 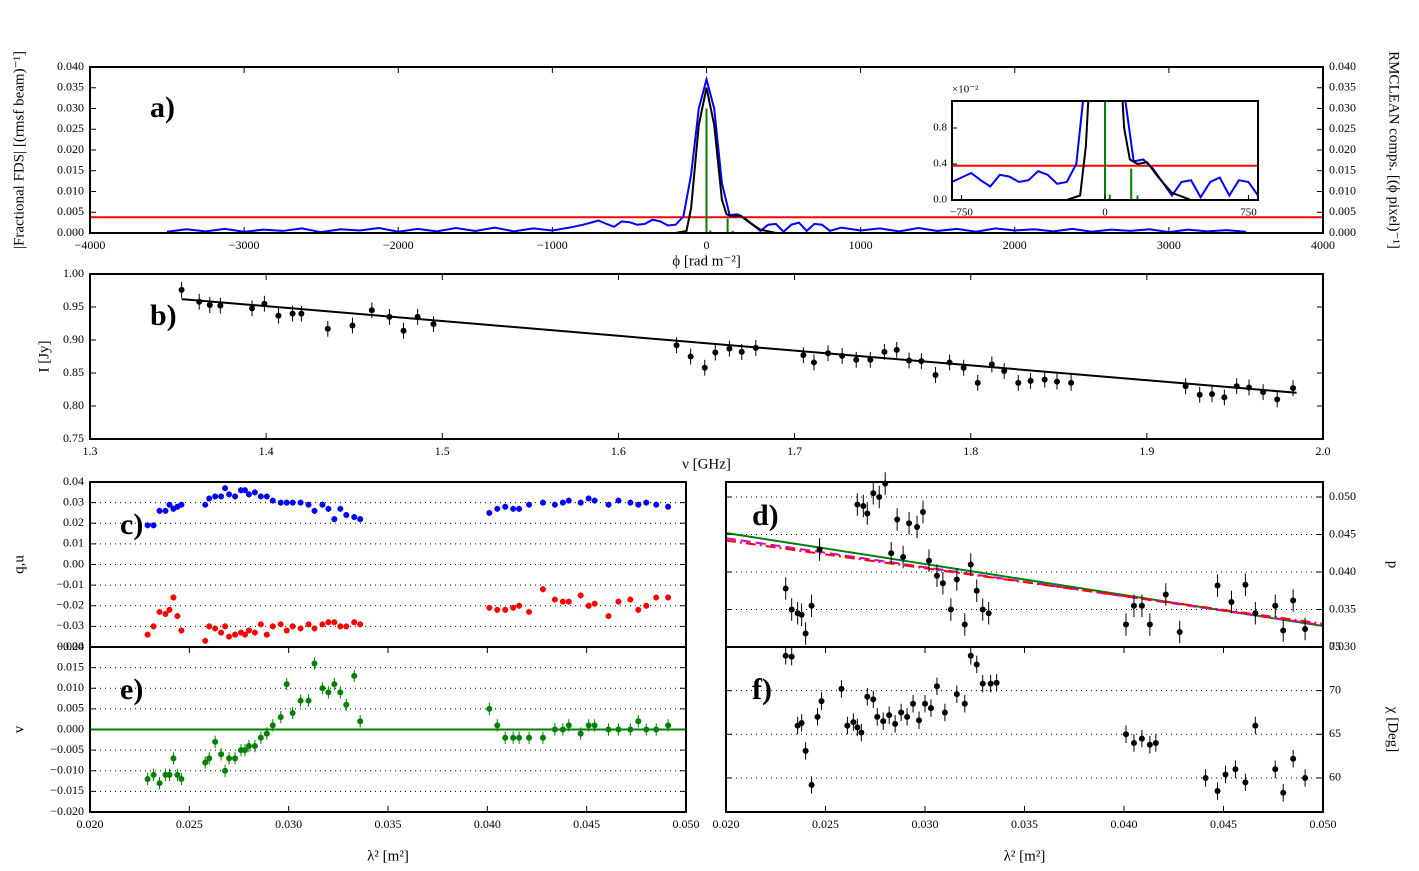 I want to click on y-tick-label: 0.035, so click(x=1342, y=608).